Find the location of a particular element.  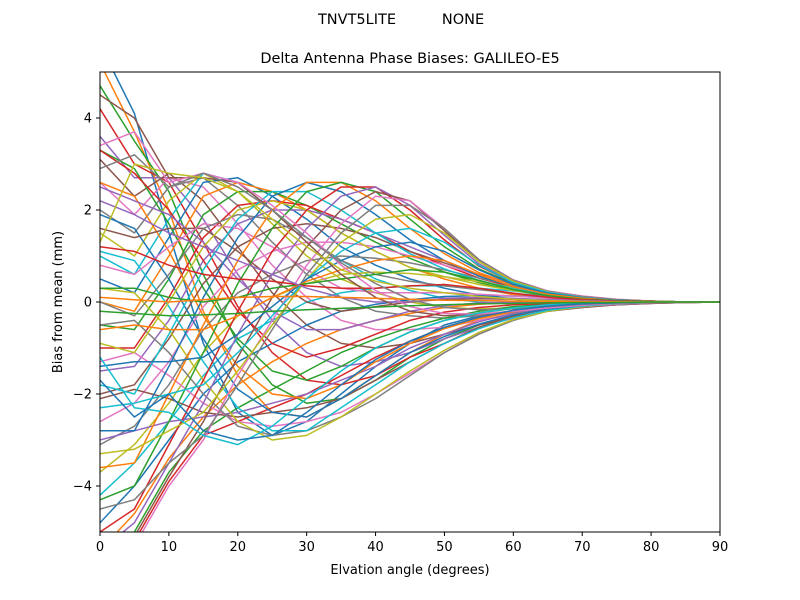

y-axis-ticks: −4 −2 0 2 4 is located at coordinates (86, 303).